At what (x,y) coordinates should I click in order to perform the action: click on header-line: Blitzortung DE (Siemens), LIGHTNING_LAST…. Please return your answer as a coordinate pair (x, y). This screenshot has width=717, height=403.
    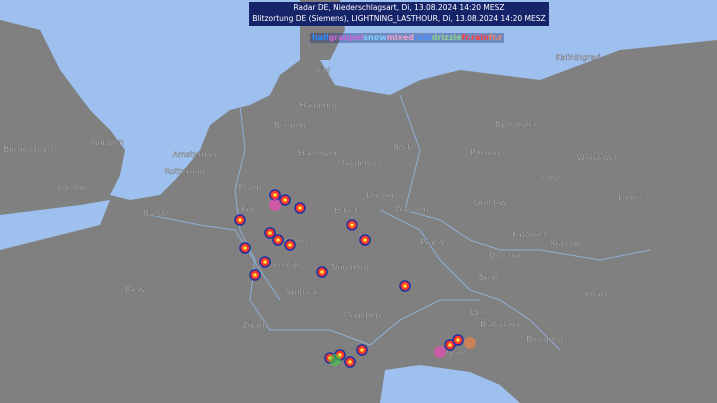
    Looking at the image, I should click on (398, 18).